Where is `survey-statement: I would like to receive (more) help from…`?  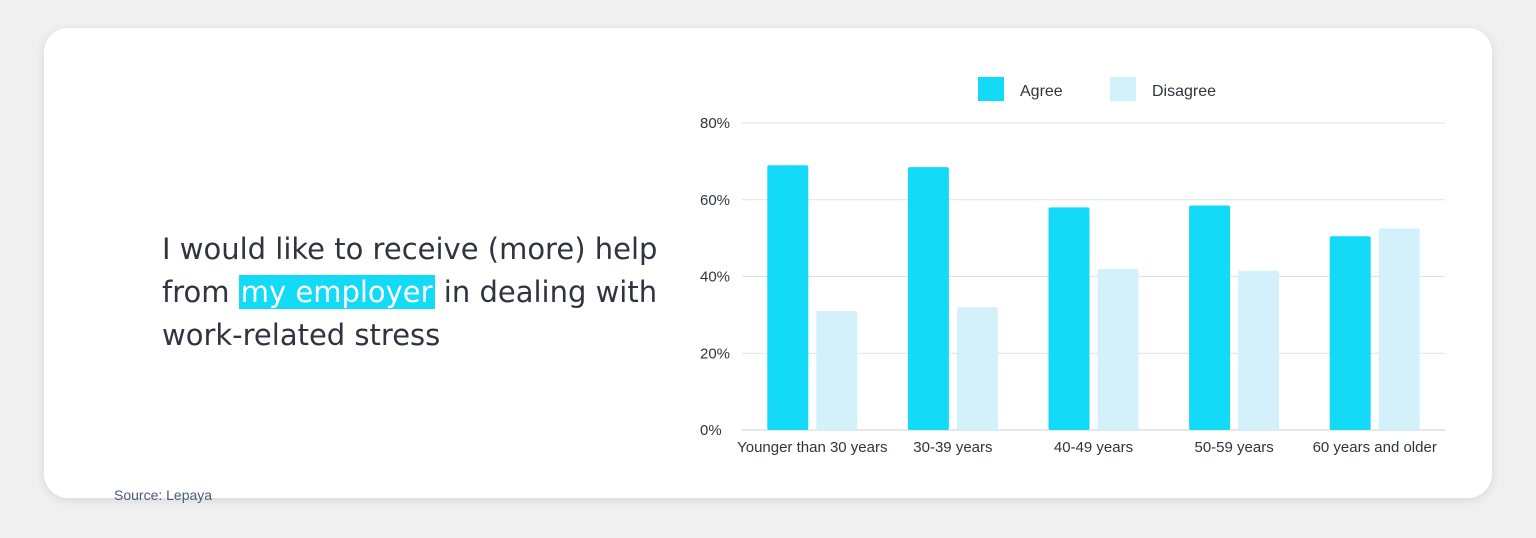 survey-statement: I would like to receive (more) help from… is located at coordinates (412, 292).